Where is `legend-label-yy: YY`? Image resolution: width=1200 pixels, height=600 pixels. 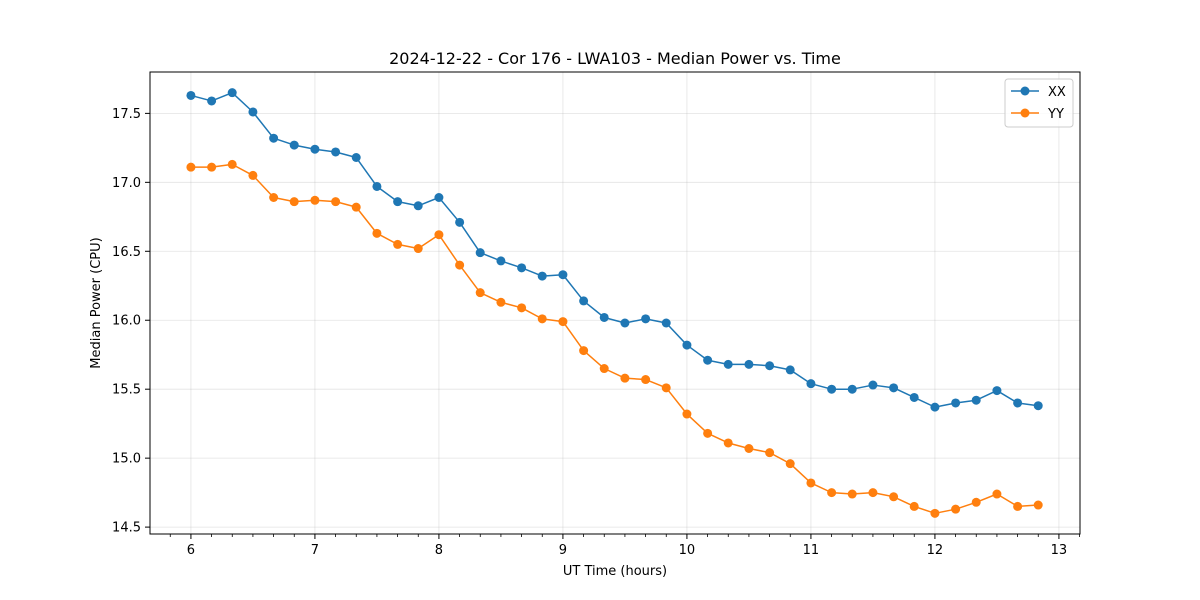
legend-label-yy: YY is located at coordinates (1055, 114).